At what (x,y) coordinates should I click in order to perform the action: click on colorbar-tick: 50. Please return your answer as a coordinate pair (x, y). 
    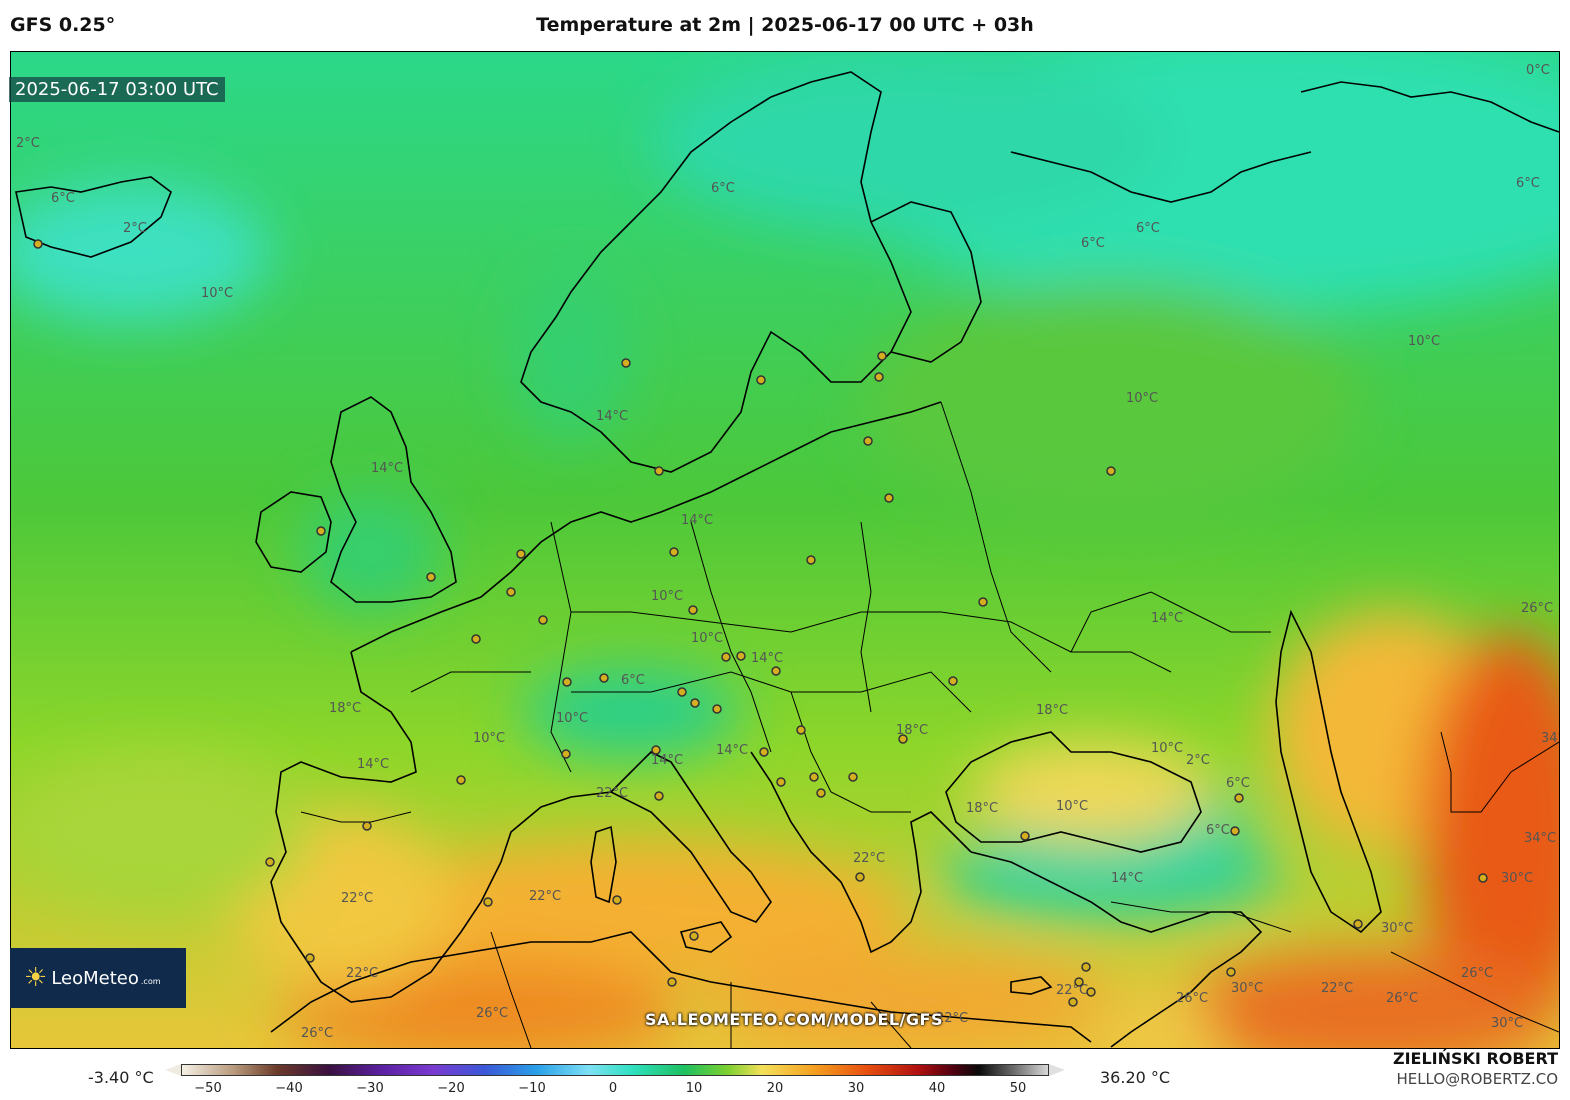
    Looking at the image, I should click on (1018, 1088).